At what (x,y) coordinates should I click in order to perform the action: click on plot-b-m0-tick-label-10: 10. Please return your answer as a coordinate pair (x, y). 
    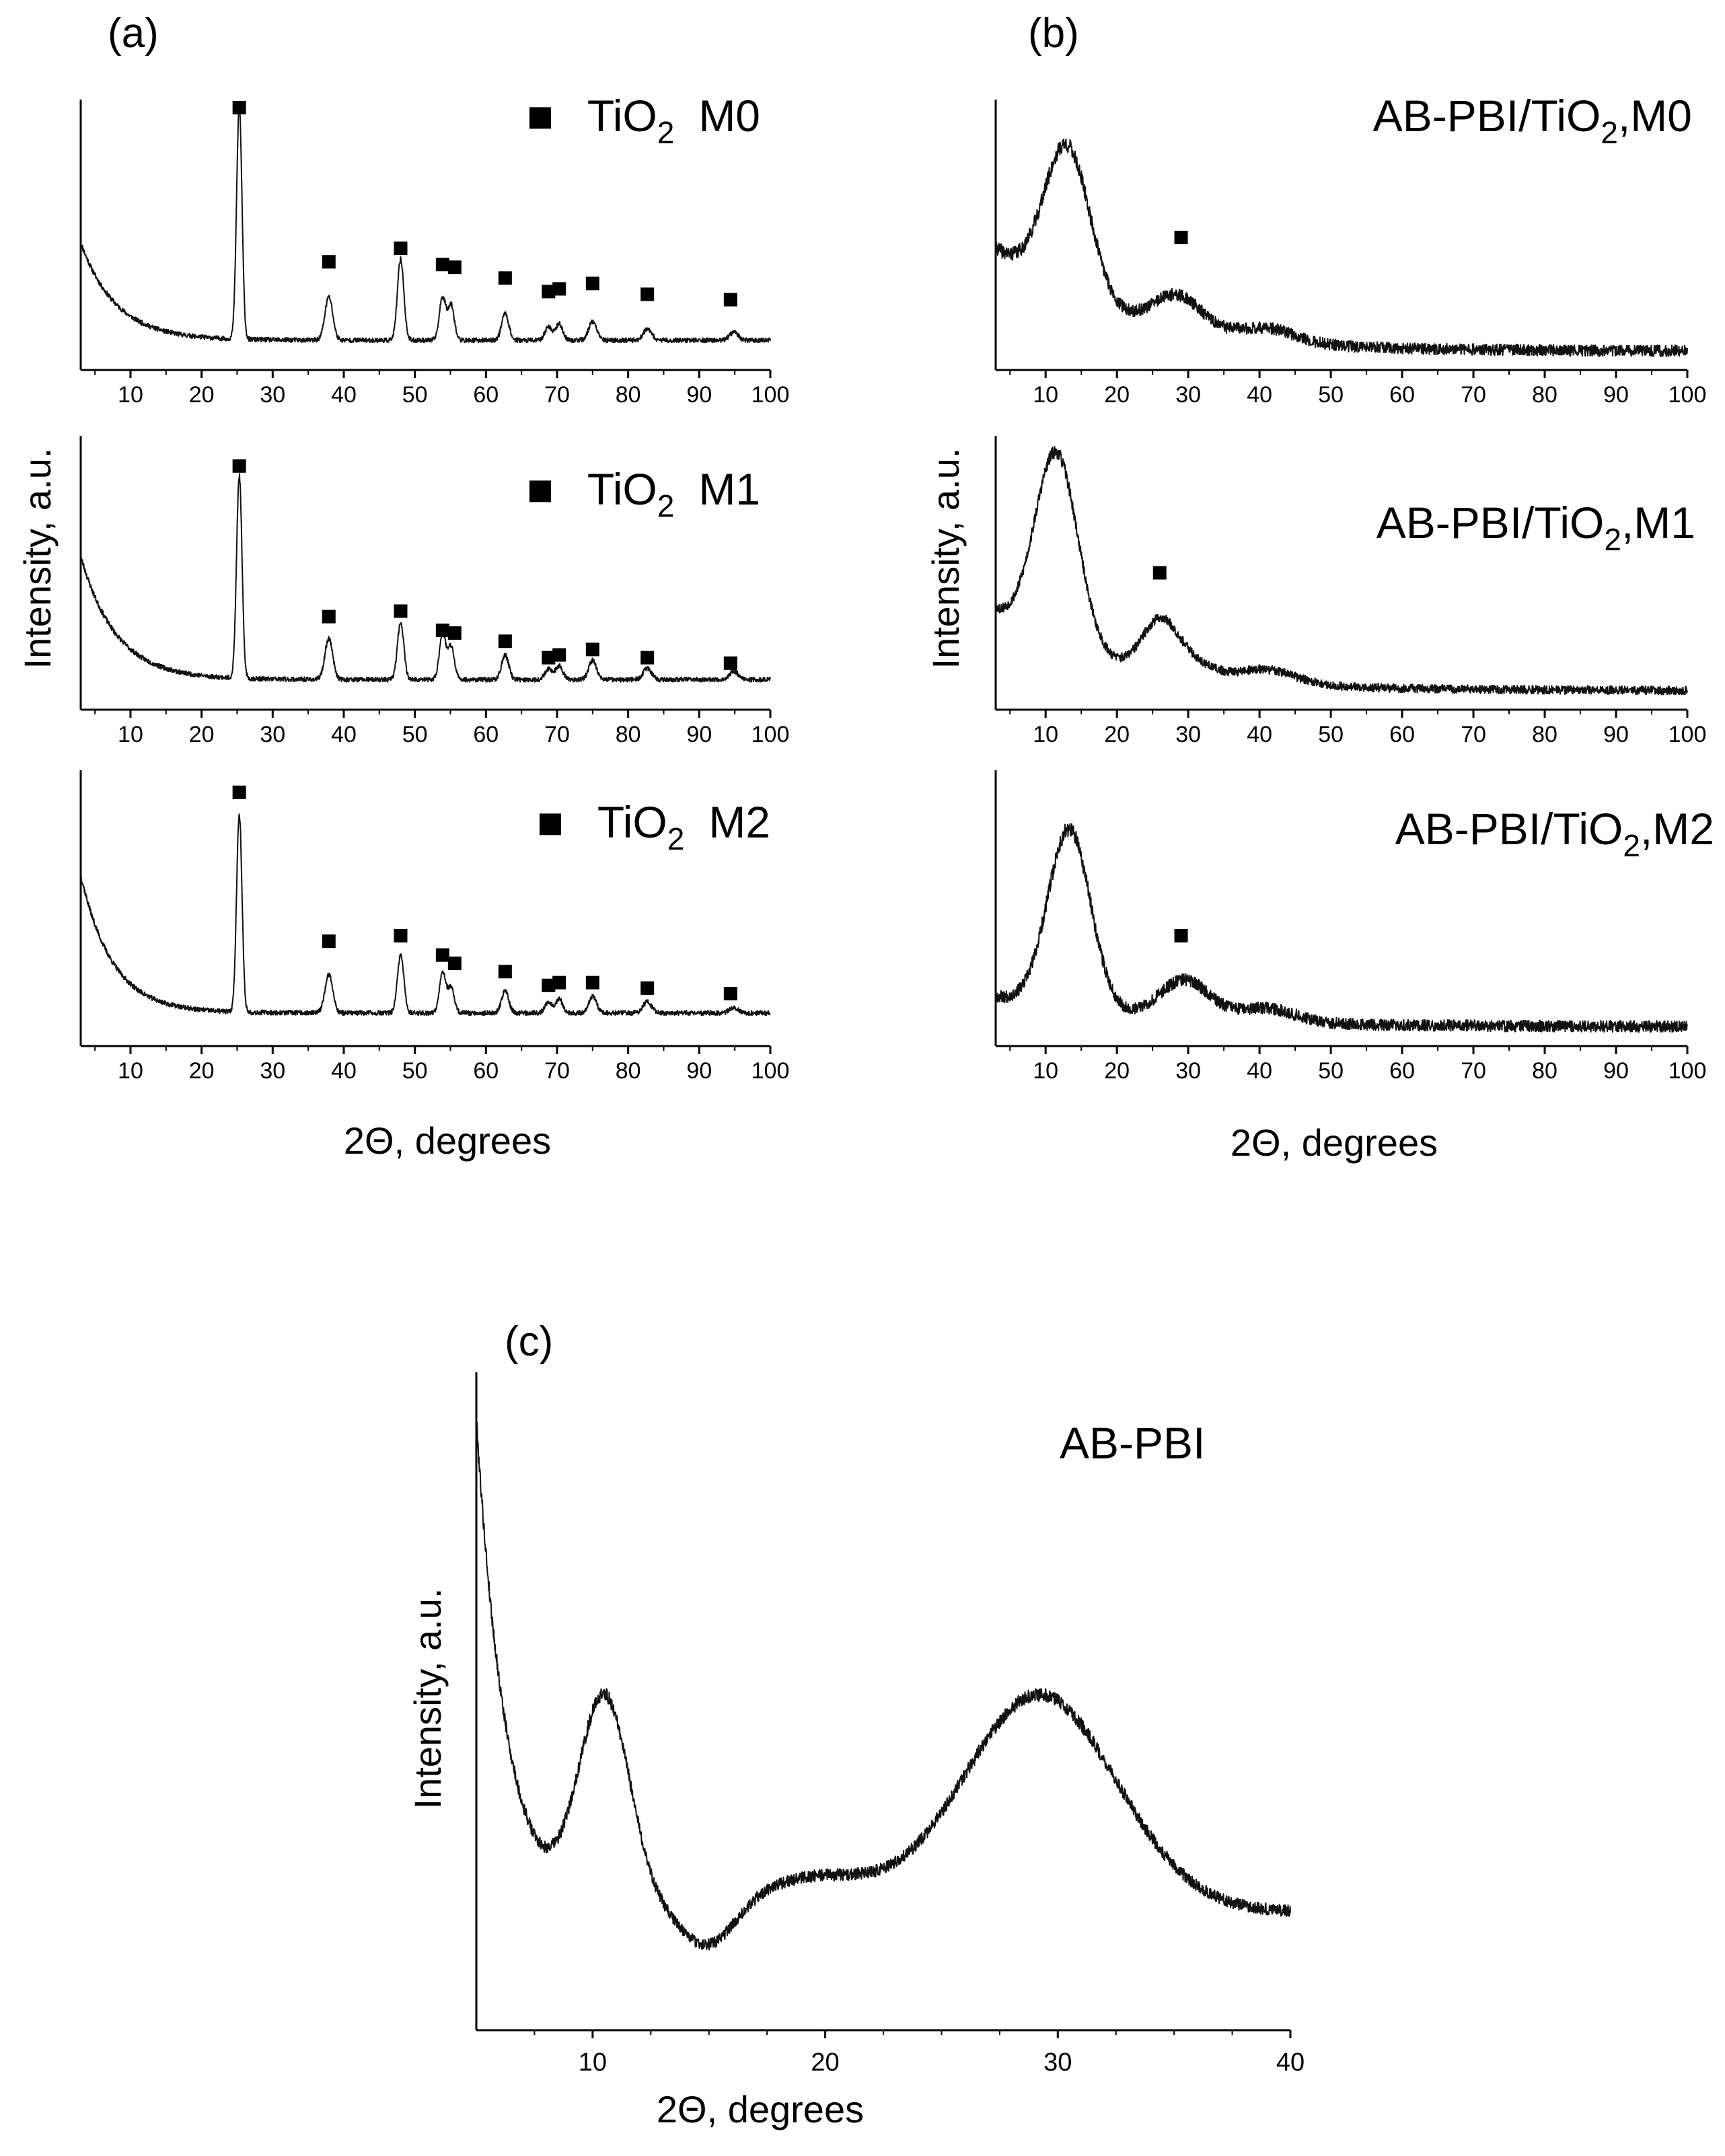
    Looking at the image, I should click on (1045, 395).